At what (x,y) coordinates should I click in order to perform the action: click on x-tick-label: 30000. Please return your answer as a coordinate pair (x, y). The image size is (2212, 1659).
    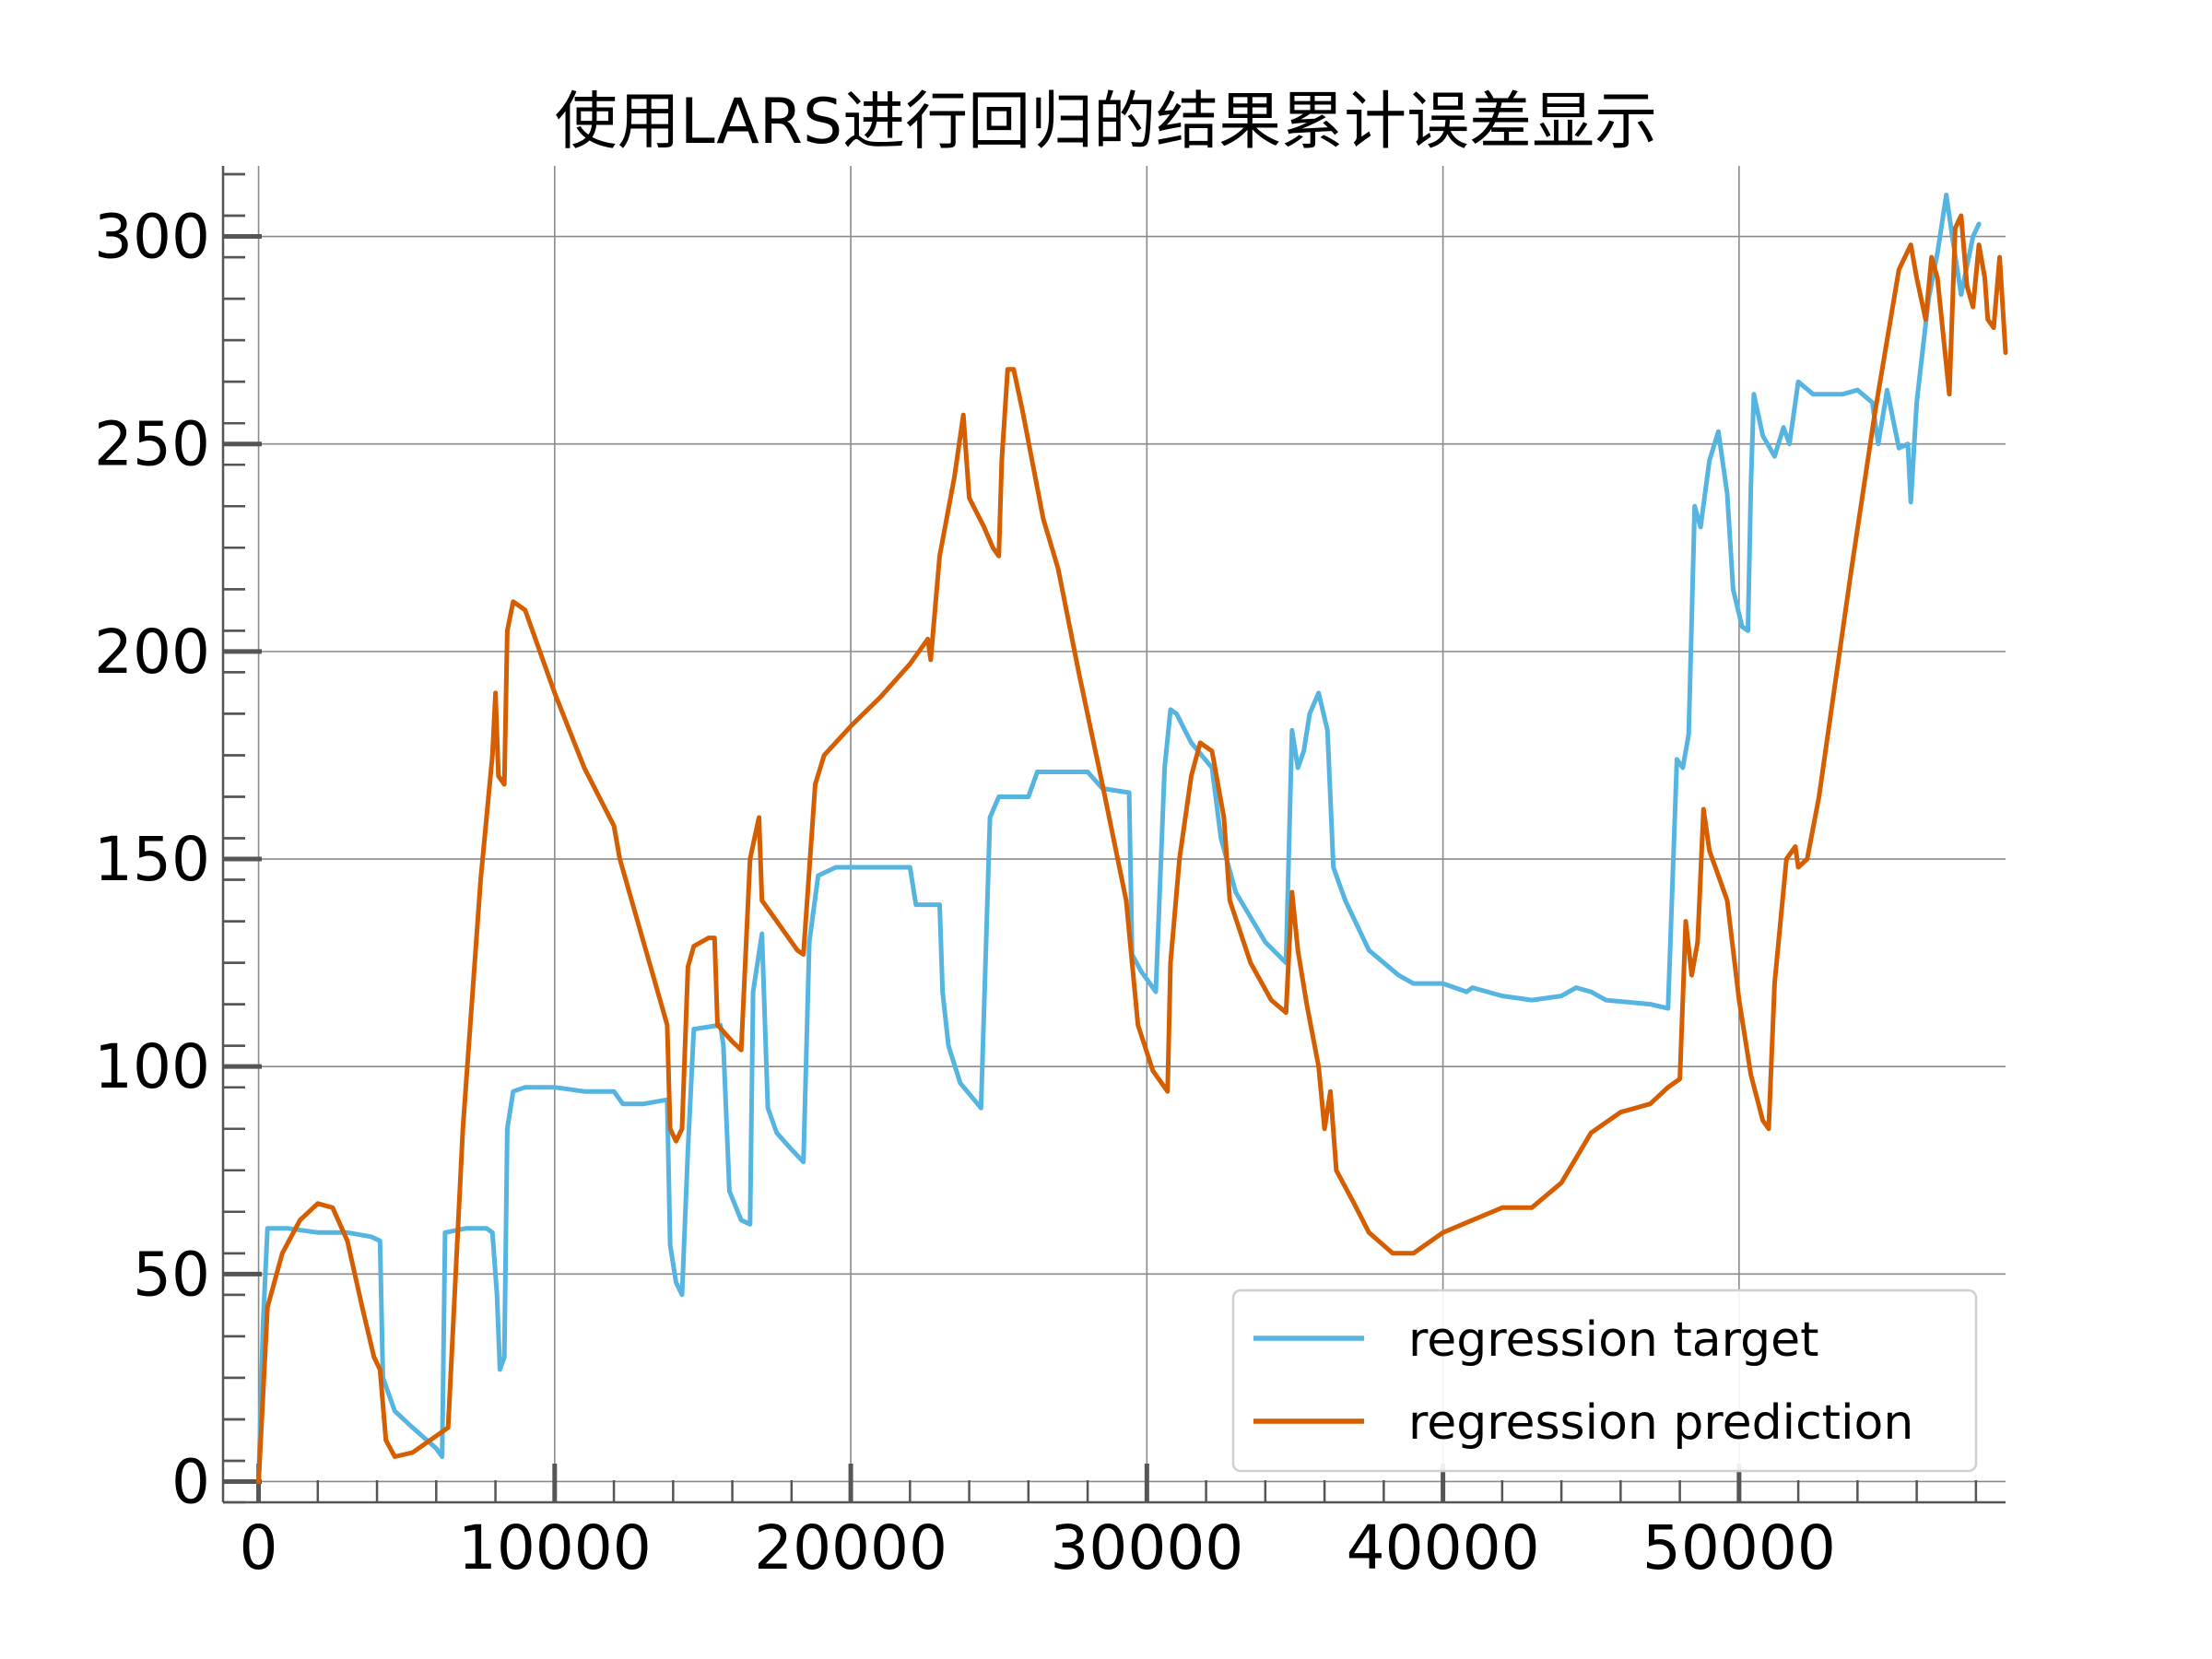
    Looking at the image, I should click on (1146, 1547).